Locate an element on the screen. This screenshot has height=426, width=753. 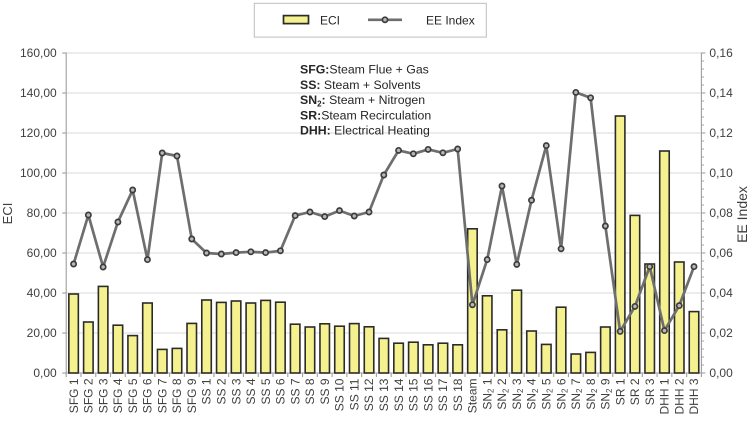
svg-text: 40,00 is located at coordinates (42, 293).